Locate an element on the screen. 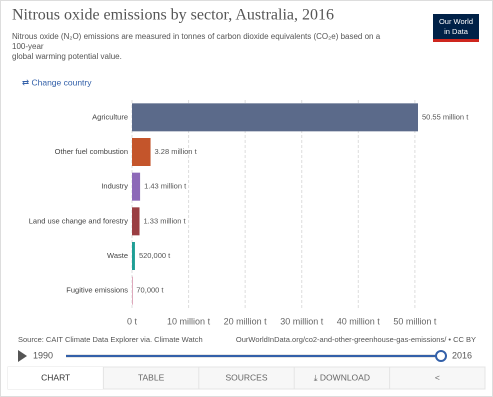 The width and height of the screenshot is (493, 397). x-tick-label: 20 million t is located at coordinates (246, 321).